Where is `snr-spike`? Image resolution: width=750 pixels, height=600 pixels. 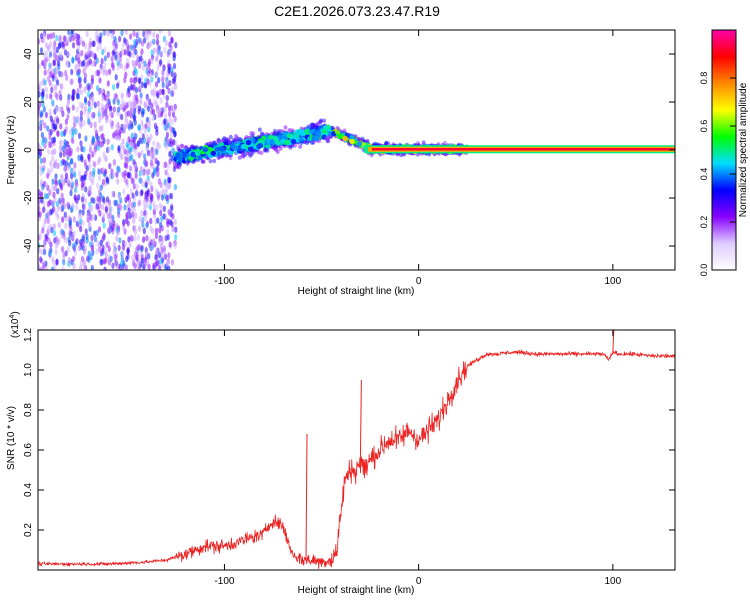 snr-spike is located at coordinates (360, 420).